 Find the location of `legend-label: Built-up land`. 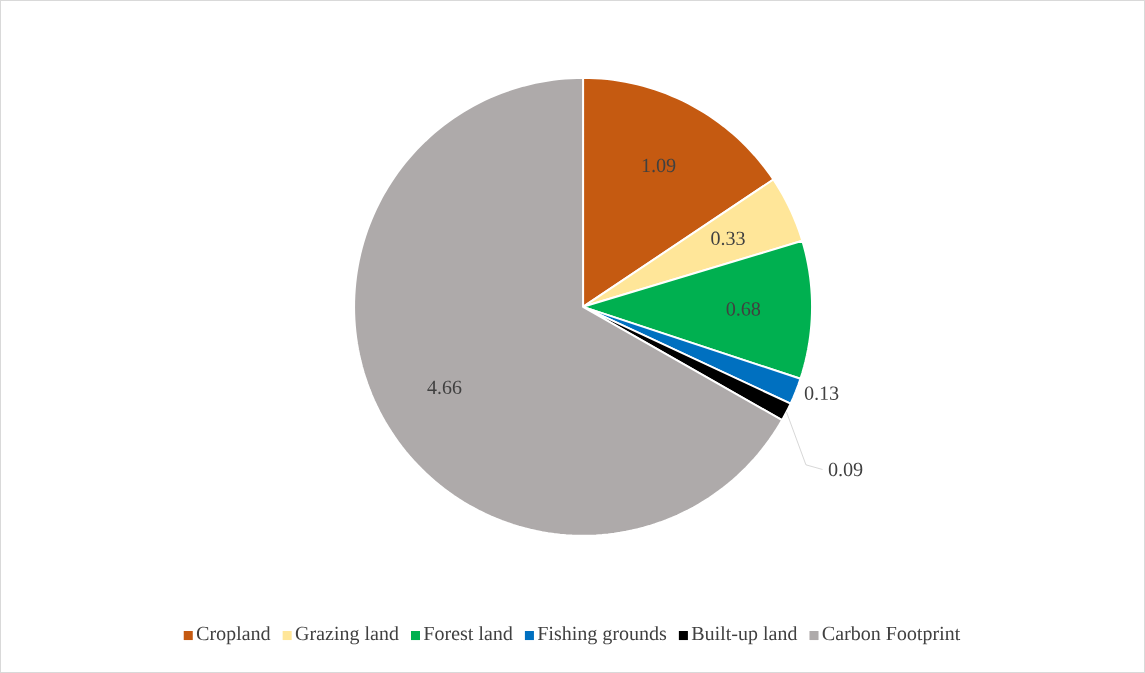

legend-label: Built-up land is located at coordinates (744, 635).